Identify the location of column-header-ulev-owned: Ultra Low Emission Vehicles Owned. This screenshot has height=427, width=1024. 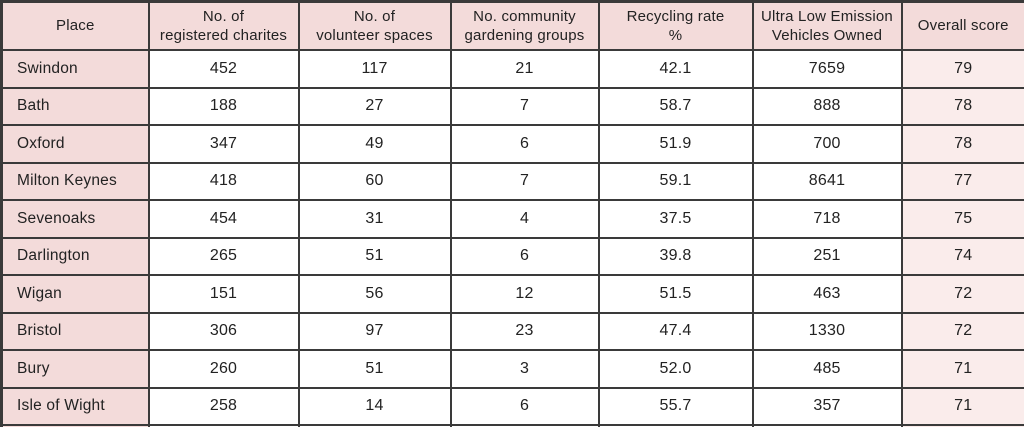
(827, 25).